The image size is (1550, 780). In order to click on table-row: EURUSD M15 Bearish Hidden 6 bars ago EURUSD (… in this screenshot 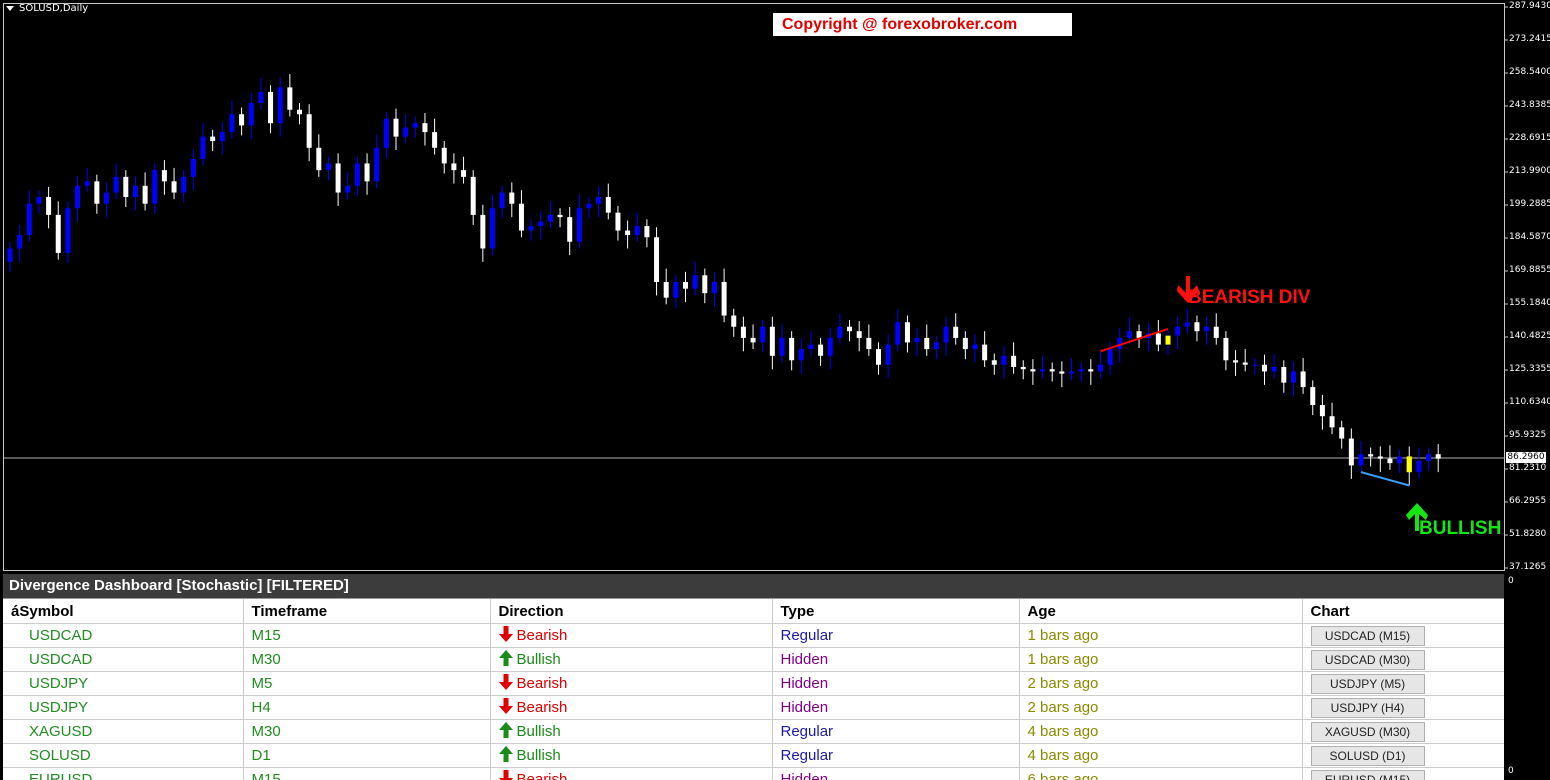, I will do `click(753, 773)`.